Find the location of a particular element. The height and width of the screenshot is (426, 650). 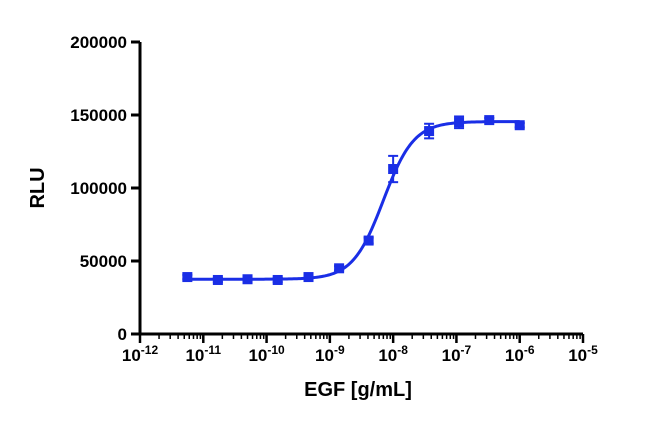

y-tick-label: 50000 is located at coordinates (103, 261).